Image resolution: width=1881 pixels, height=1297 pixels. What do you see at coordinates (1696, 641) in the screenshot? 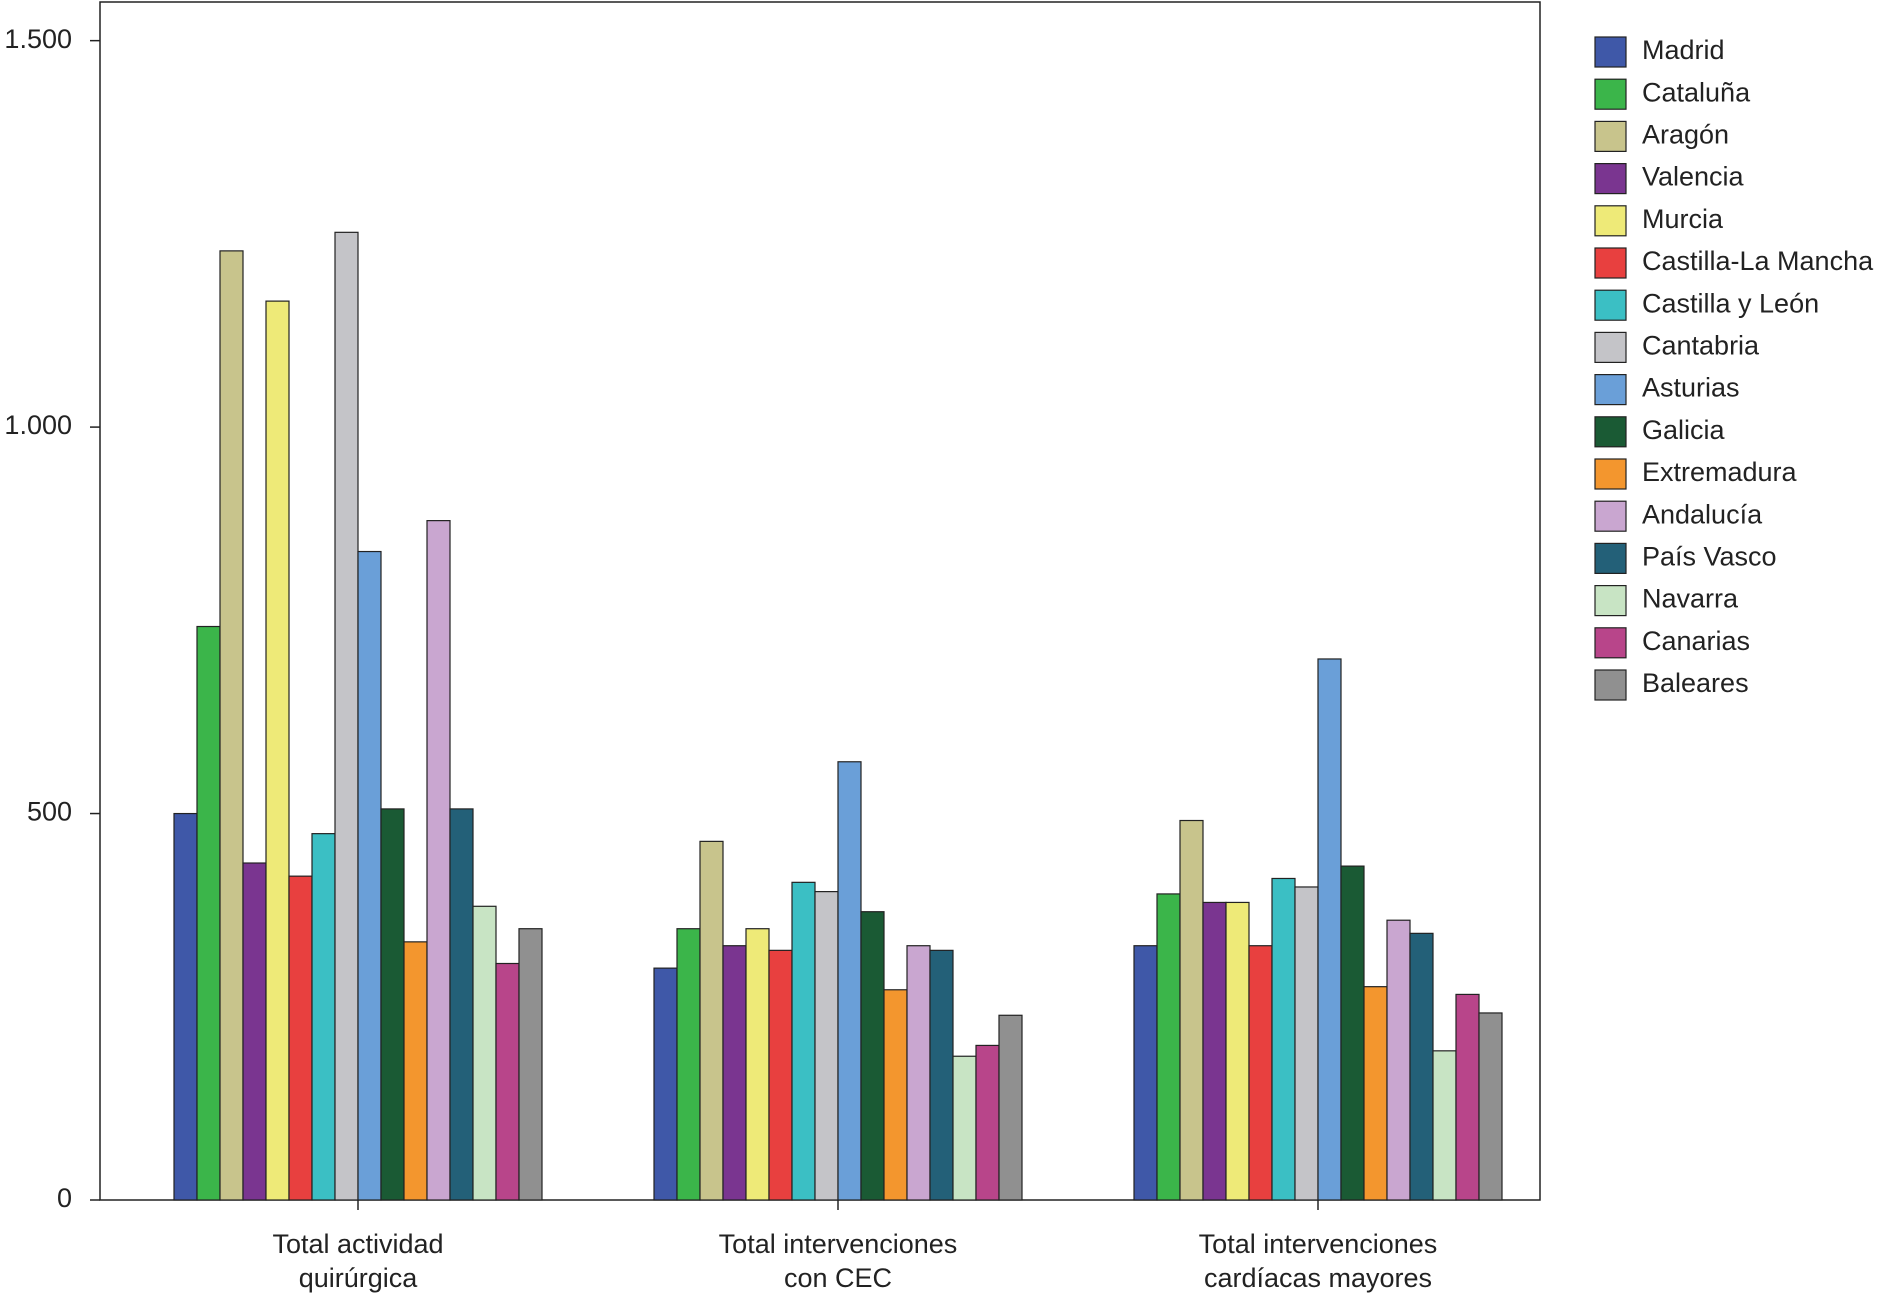
I see `legend-label: Canarias` at bounding box center [1696, 641].